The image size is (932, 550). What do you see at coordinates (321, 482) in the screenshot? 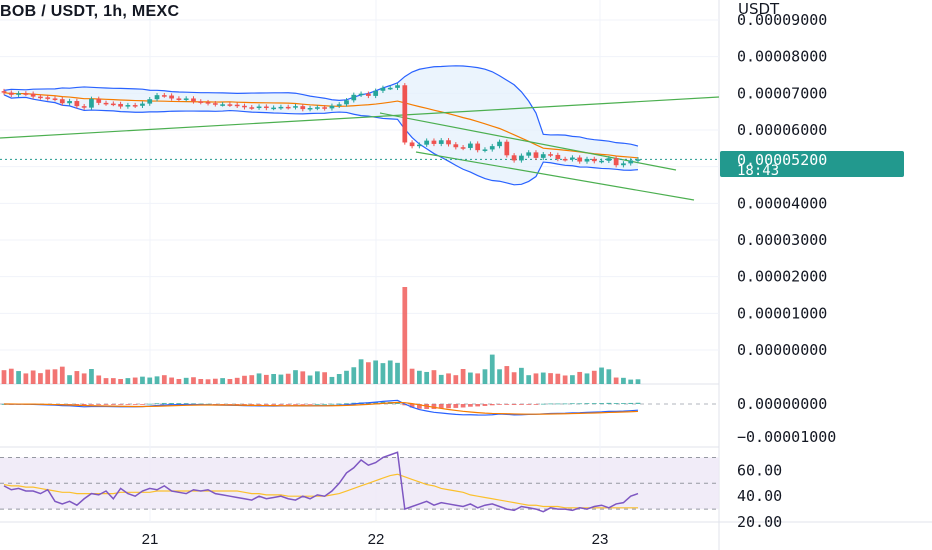
I see `rsi-line` at bounding box center [321, 482].